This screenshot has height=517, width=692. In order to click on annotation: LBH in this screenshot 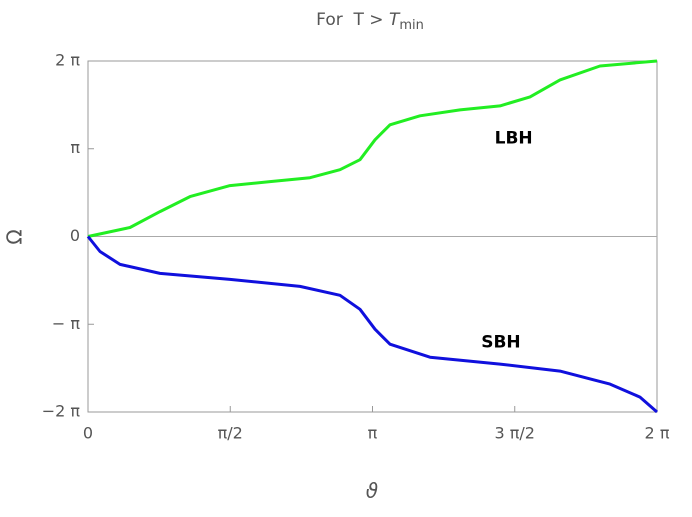, I will do `click(514, 139)`.